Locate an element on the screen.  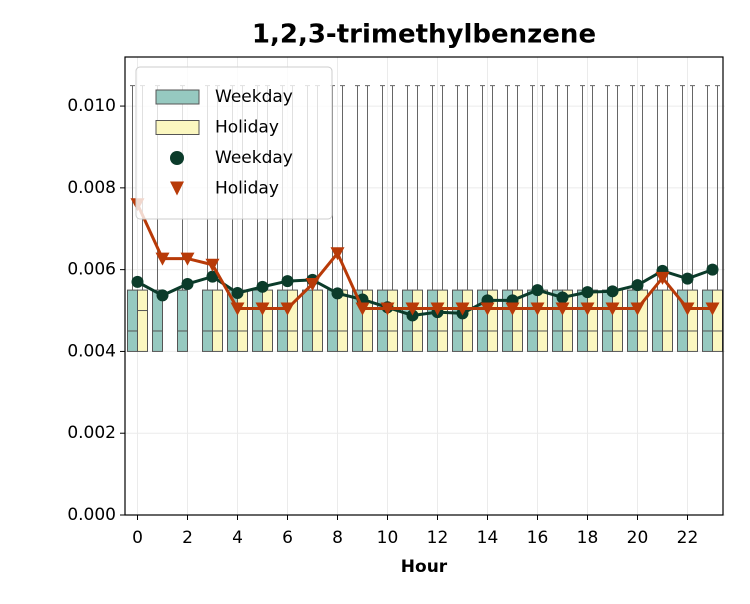
x-tick-label: 18 is located at coordinates (588, 538).